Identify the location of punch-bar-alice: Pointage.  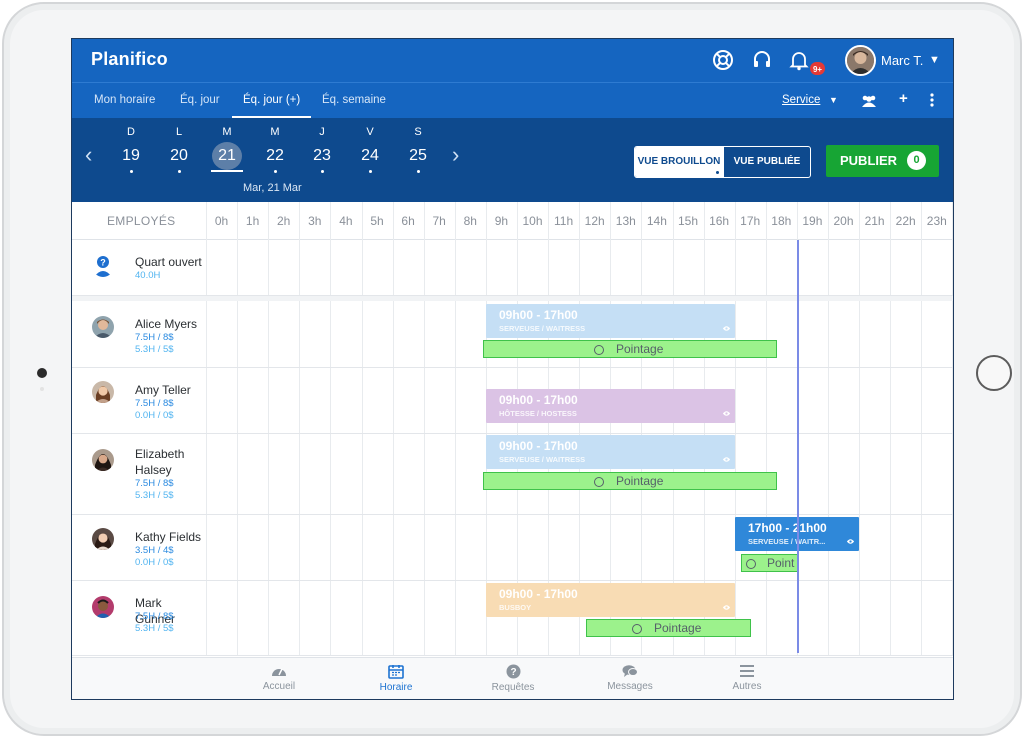
(630, 349).